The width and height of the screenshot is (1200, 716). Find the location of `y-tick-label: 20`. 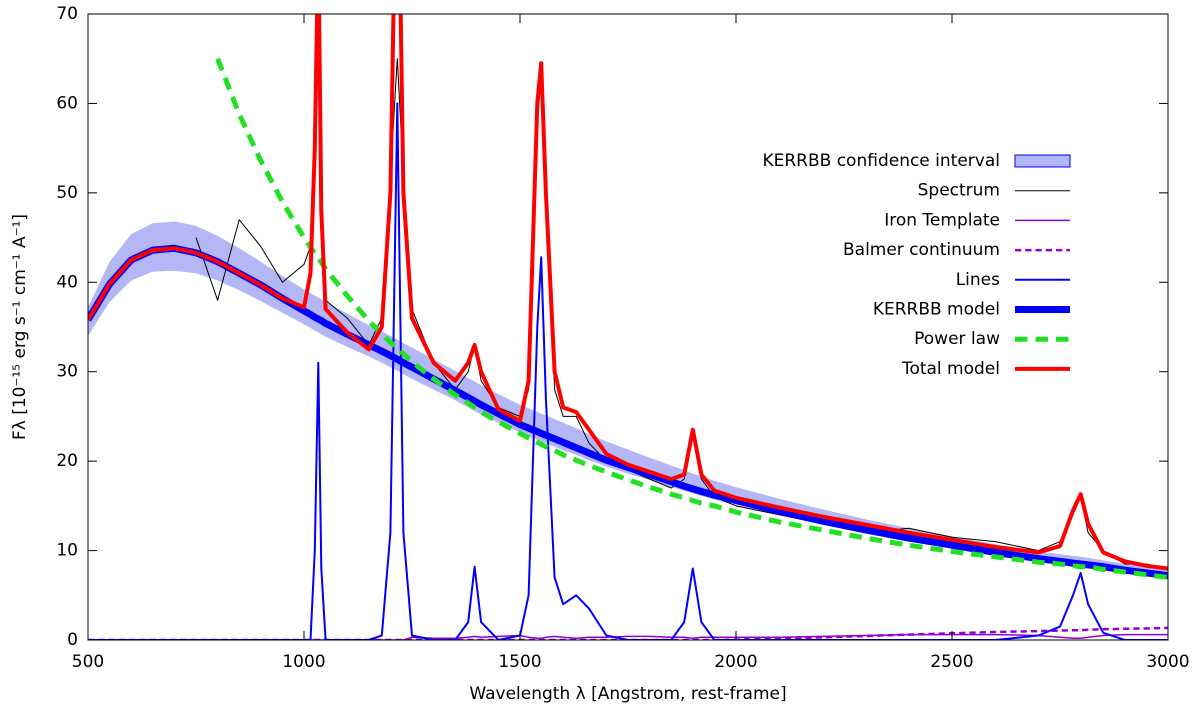

y-tick-label: 20 is located at coordinates (67, 461).